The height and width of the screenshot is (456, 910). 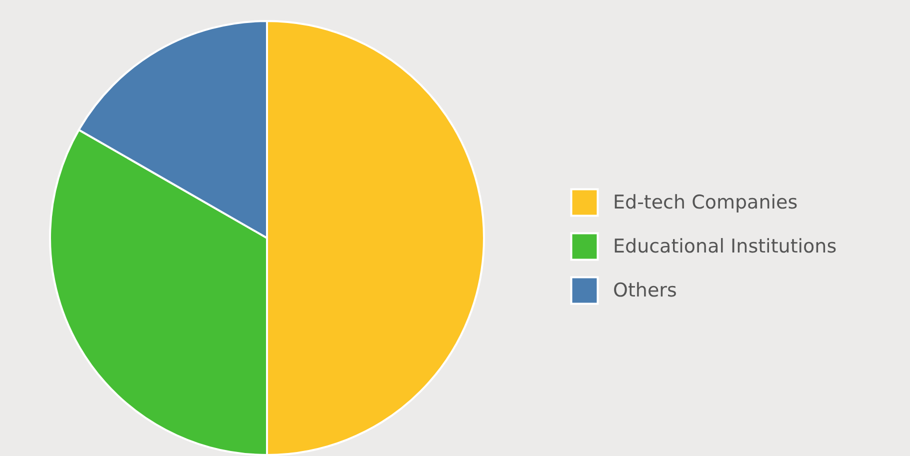 What do you see at coordinates (645, 291) in the screenshot?
I see `legend-label: Others` at bounding box center [645, 291].